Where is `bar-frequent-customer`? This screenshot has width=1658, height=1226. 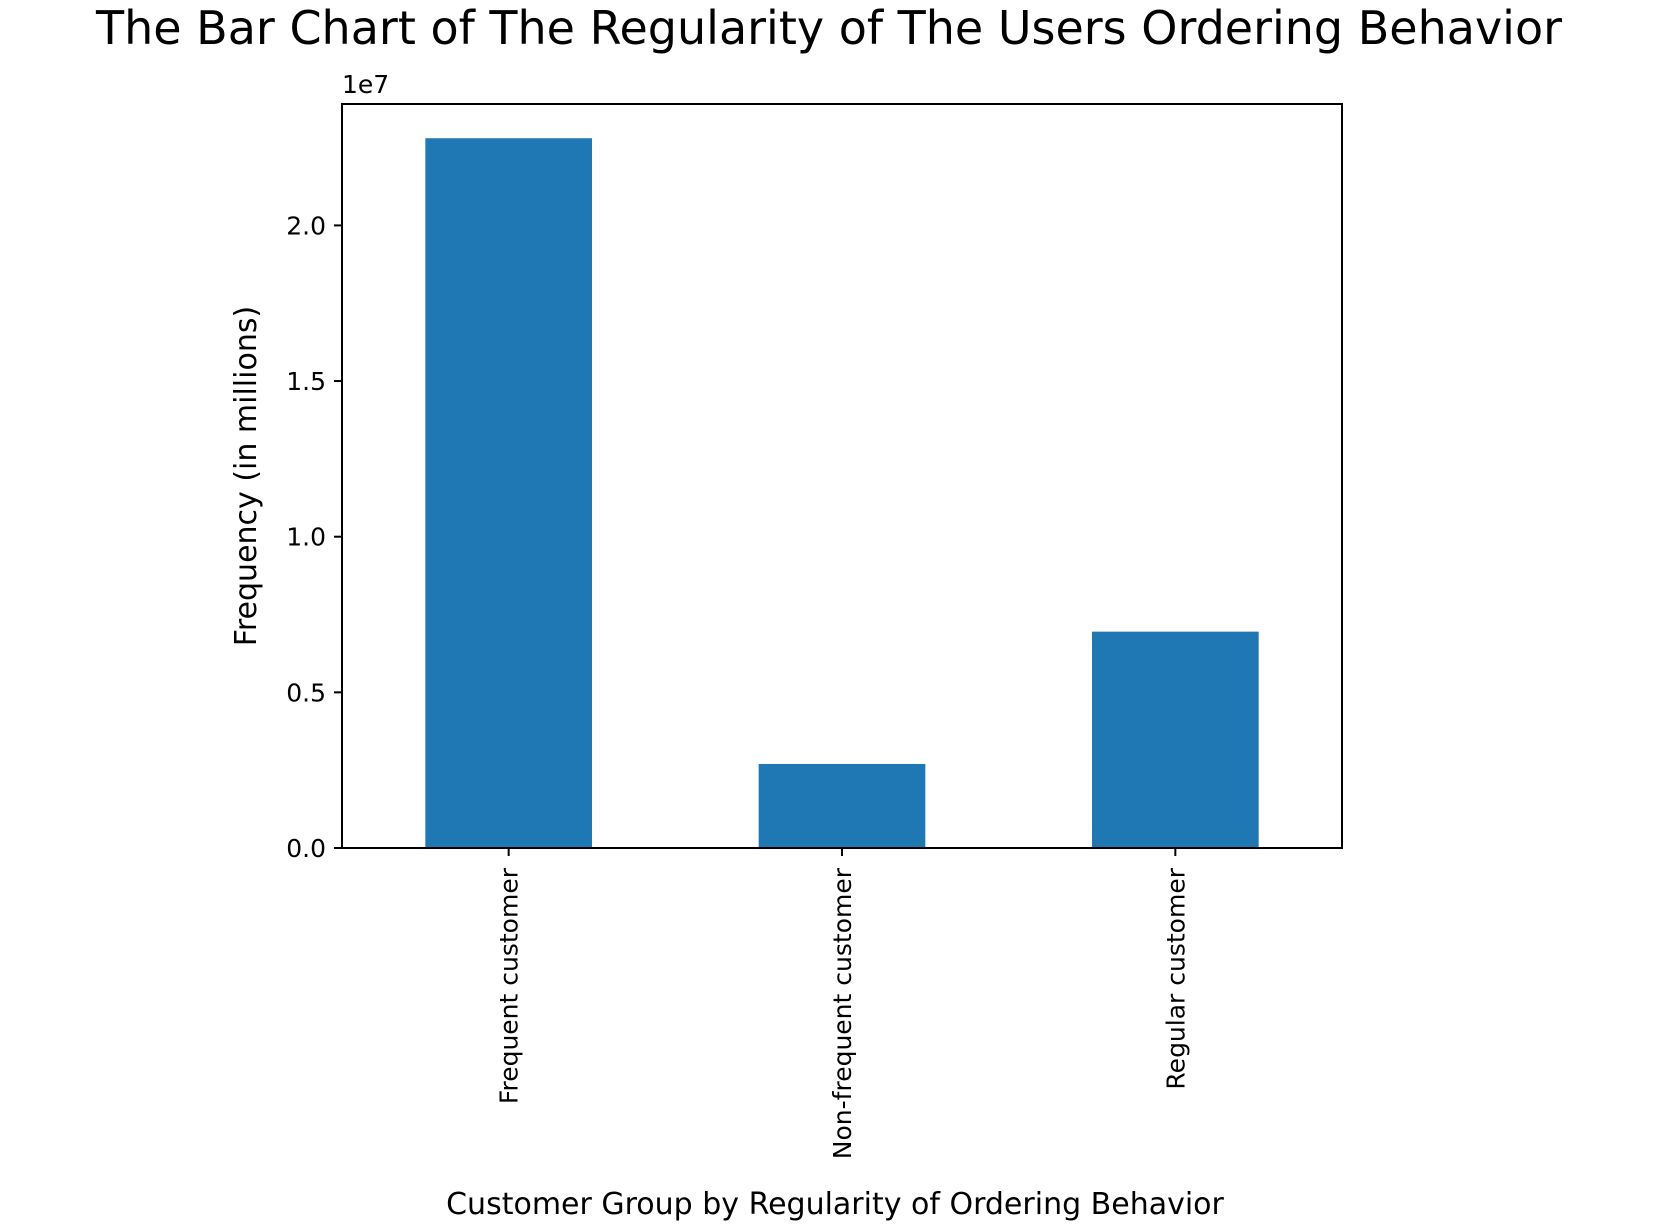 bar-frequent-customer is located at coordinates (508, 493).